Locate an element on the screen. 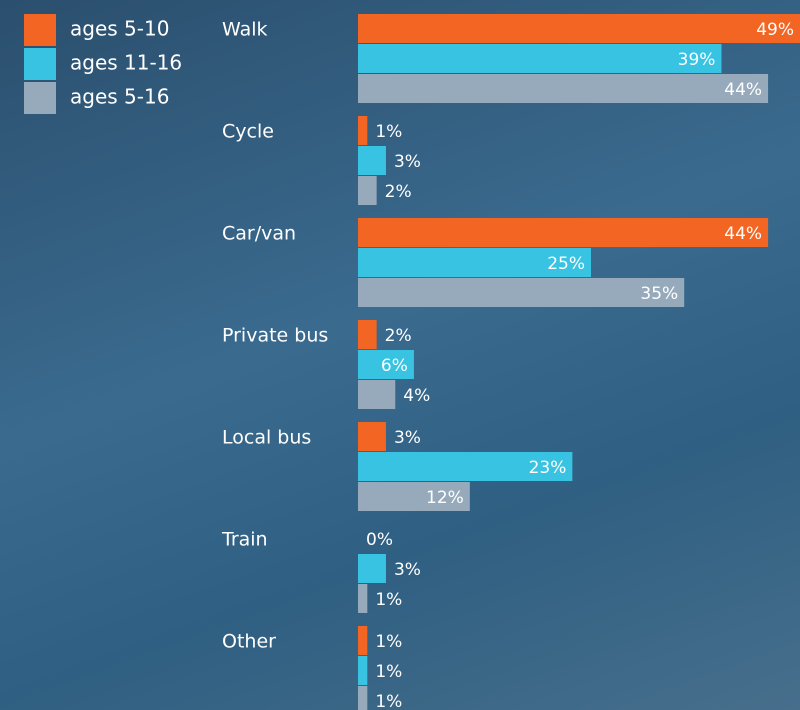 The height and width of the screenshot is (710, 800). legend-label: ages 11-16 is located at coordinates (126, 63).